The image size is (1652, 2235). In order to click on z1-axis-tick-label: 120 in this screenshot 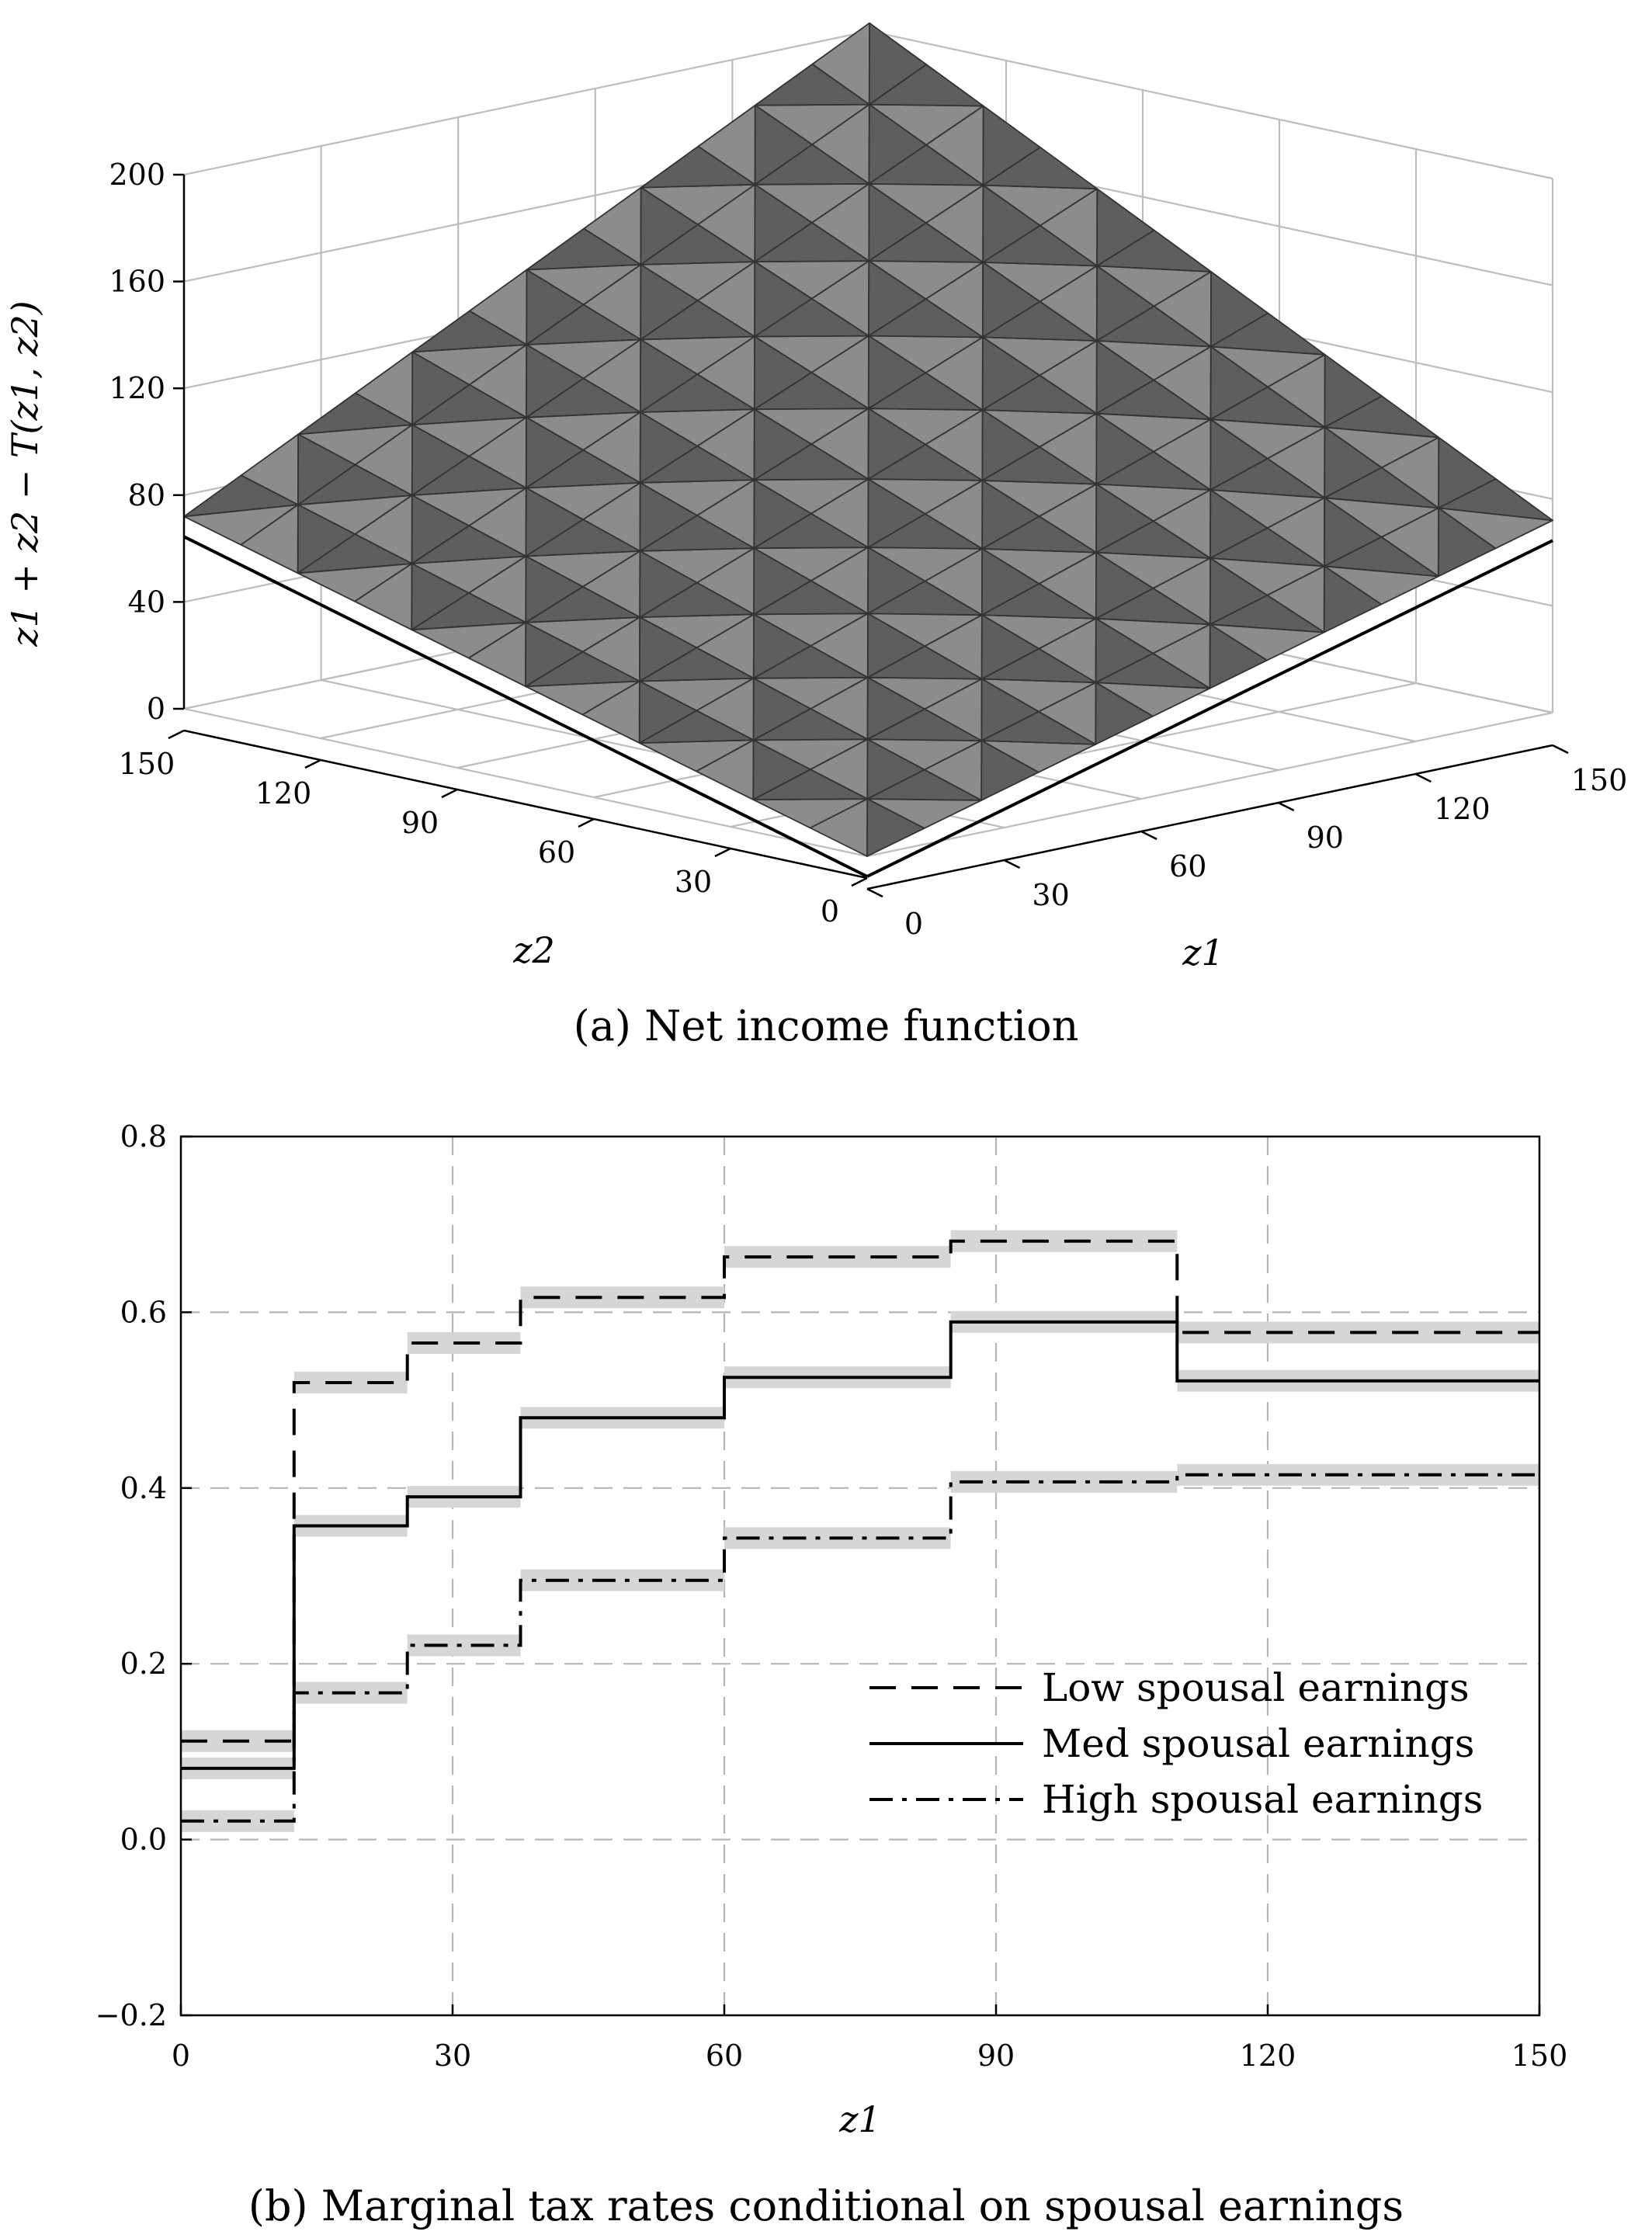, I will do `click(1462, 809)`.